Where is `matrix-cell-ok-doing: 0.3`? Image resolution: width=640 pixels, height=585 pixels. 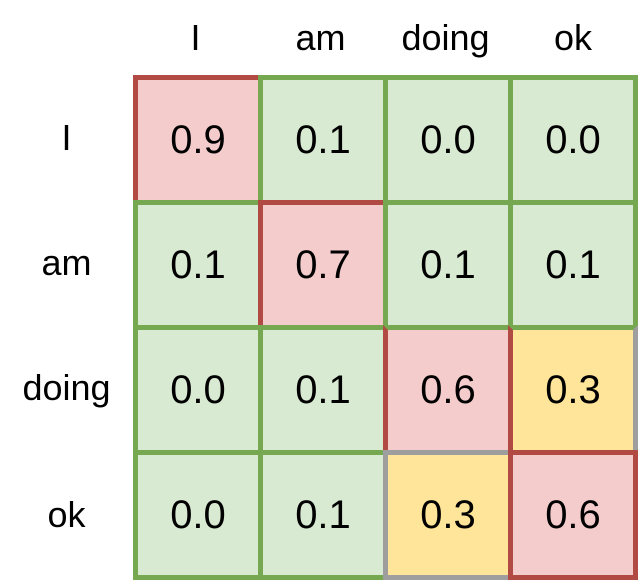
matrix-cell-ok-doing: 0.3 is located at coordinates (445, 515).